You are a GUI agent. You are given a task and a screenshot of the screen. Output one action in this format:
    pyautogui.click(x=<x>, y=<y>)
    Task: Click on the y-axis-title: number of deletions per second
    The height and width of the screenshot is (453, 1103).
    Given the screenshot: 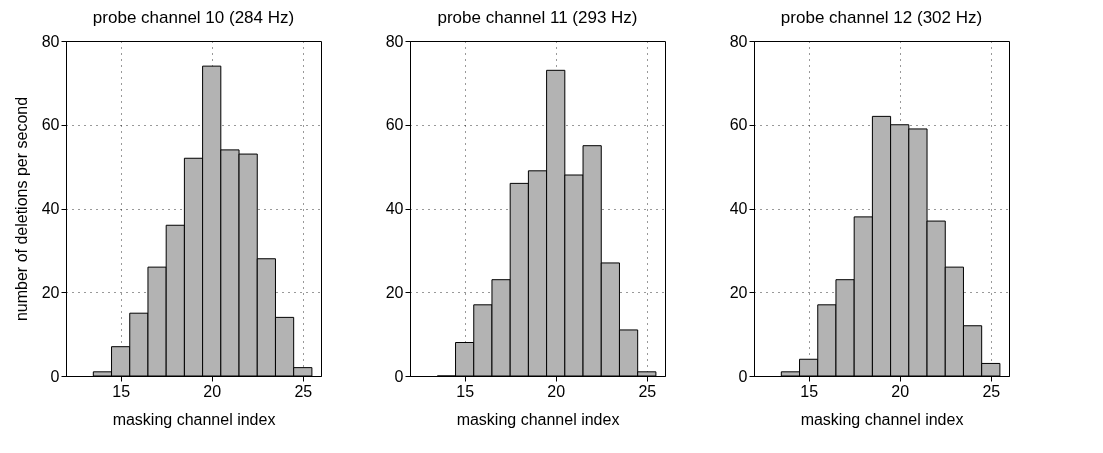 What is the action you would take?
    pyautogui.click(x=21, y=209)
    